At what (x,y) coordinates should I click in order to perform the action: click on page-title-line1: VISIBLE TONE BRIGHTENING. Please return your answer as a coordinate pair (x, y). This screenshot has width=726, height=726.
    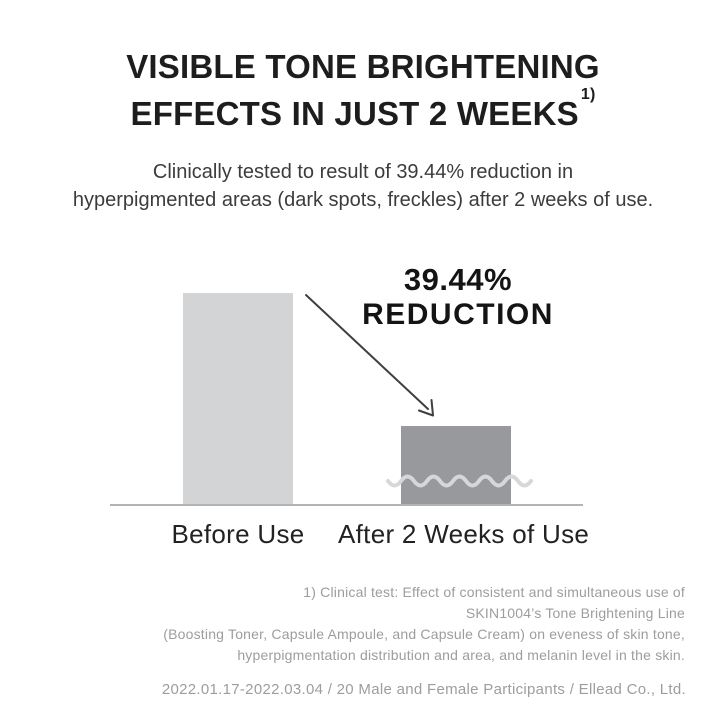
    Looking at the image, I should click on (363, 66).